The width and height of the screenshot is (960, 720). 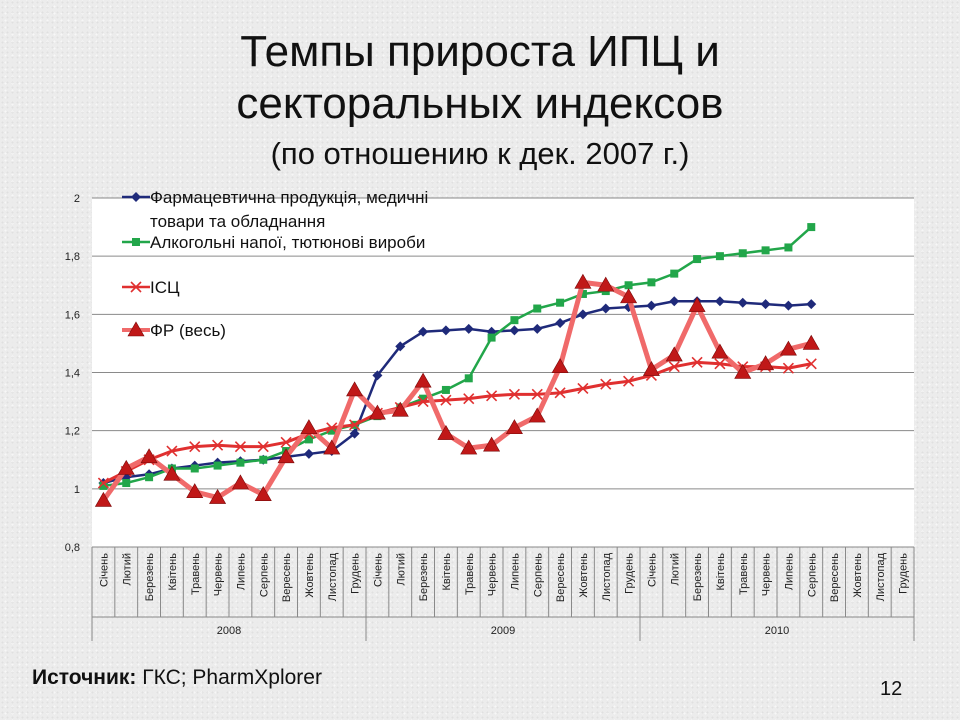 I want to click on source-label: Источник:, so click(x=84, y=677).